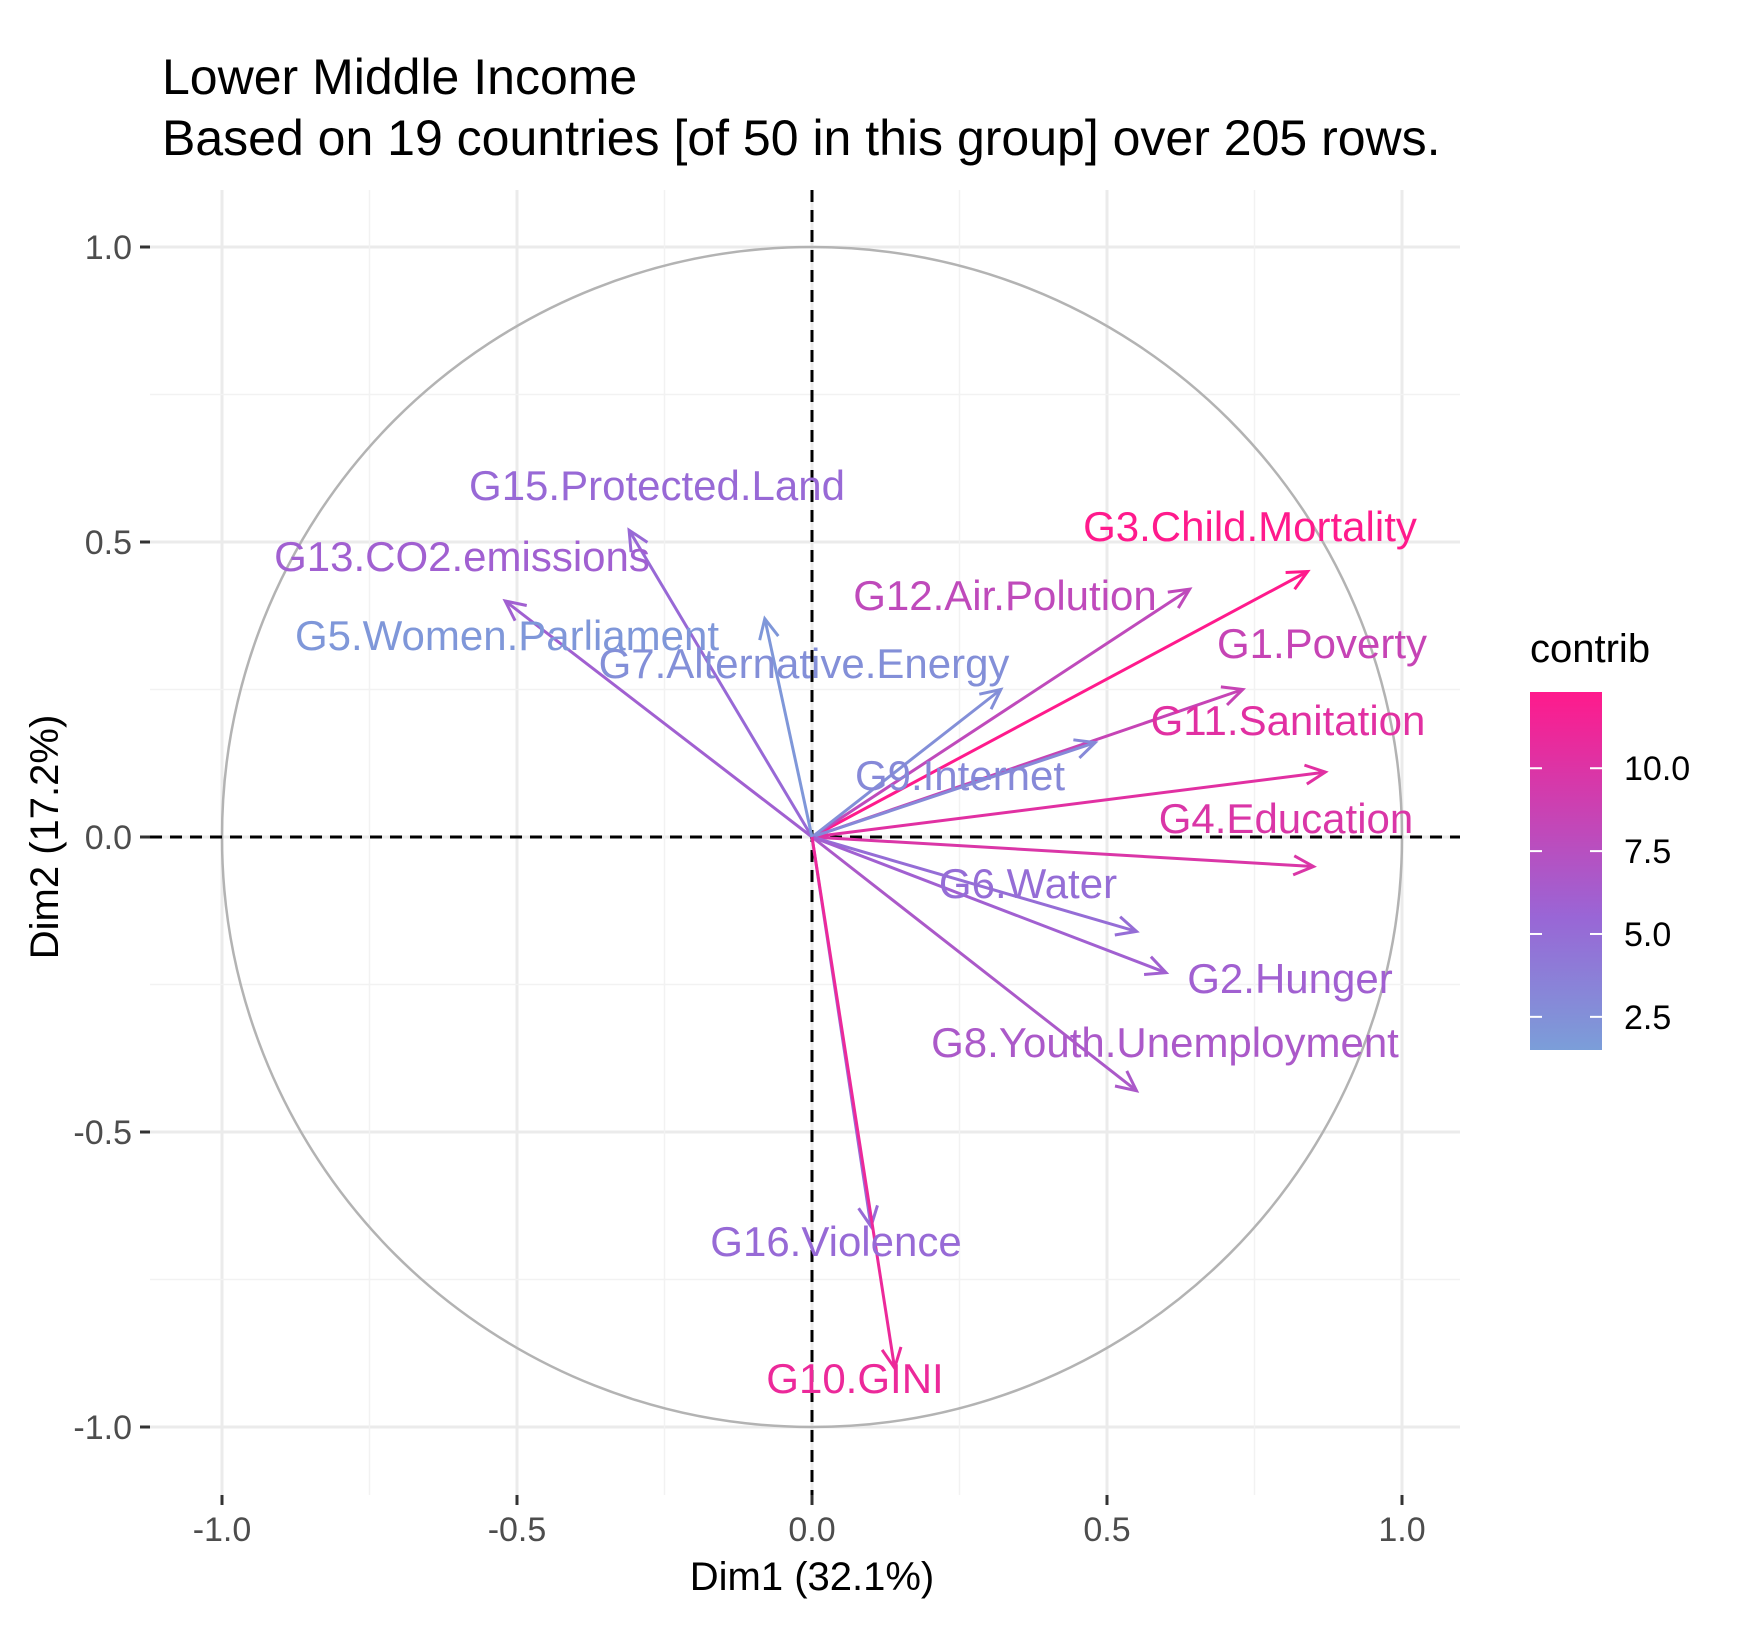 The image size is (1737, 1646). What do you see at coordinates (222, 1530) in the screenshot?
I see `x-tick-label: -1.0` at bounding box center [222, 1530].